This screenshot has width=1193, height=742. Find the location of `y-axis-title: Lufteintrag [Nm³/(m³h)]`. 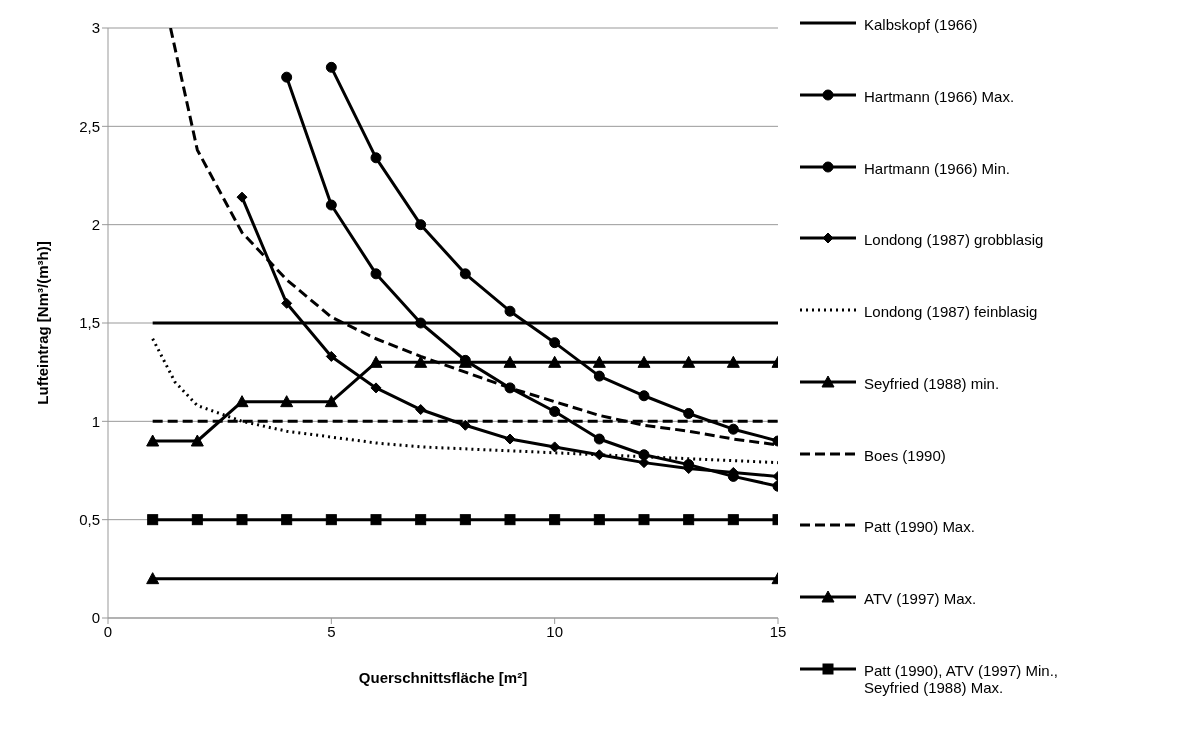

y-axis-title: Lufteintrag [Nm³/(m³h)] is located at coordinates (43, 323).